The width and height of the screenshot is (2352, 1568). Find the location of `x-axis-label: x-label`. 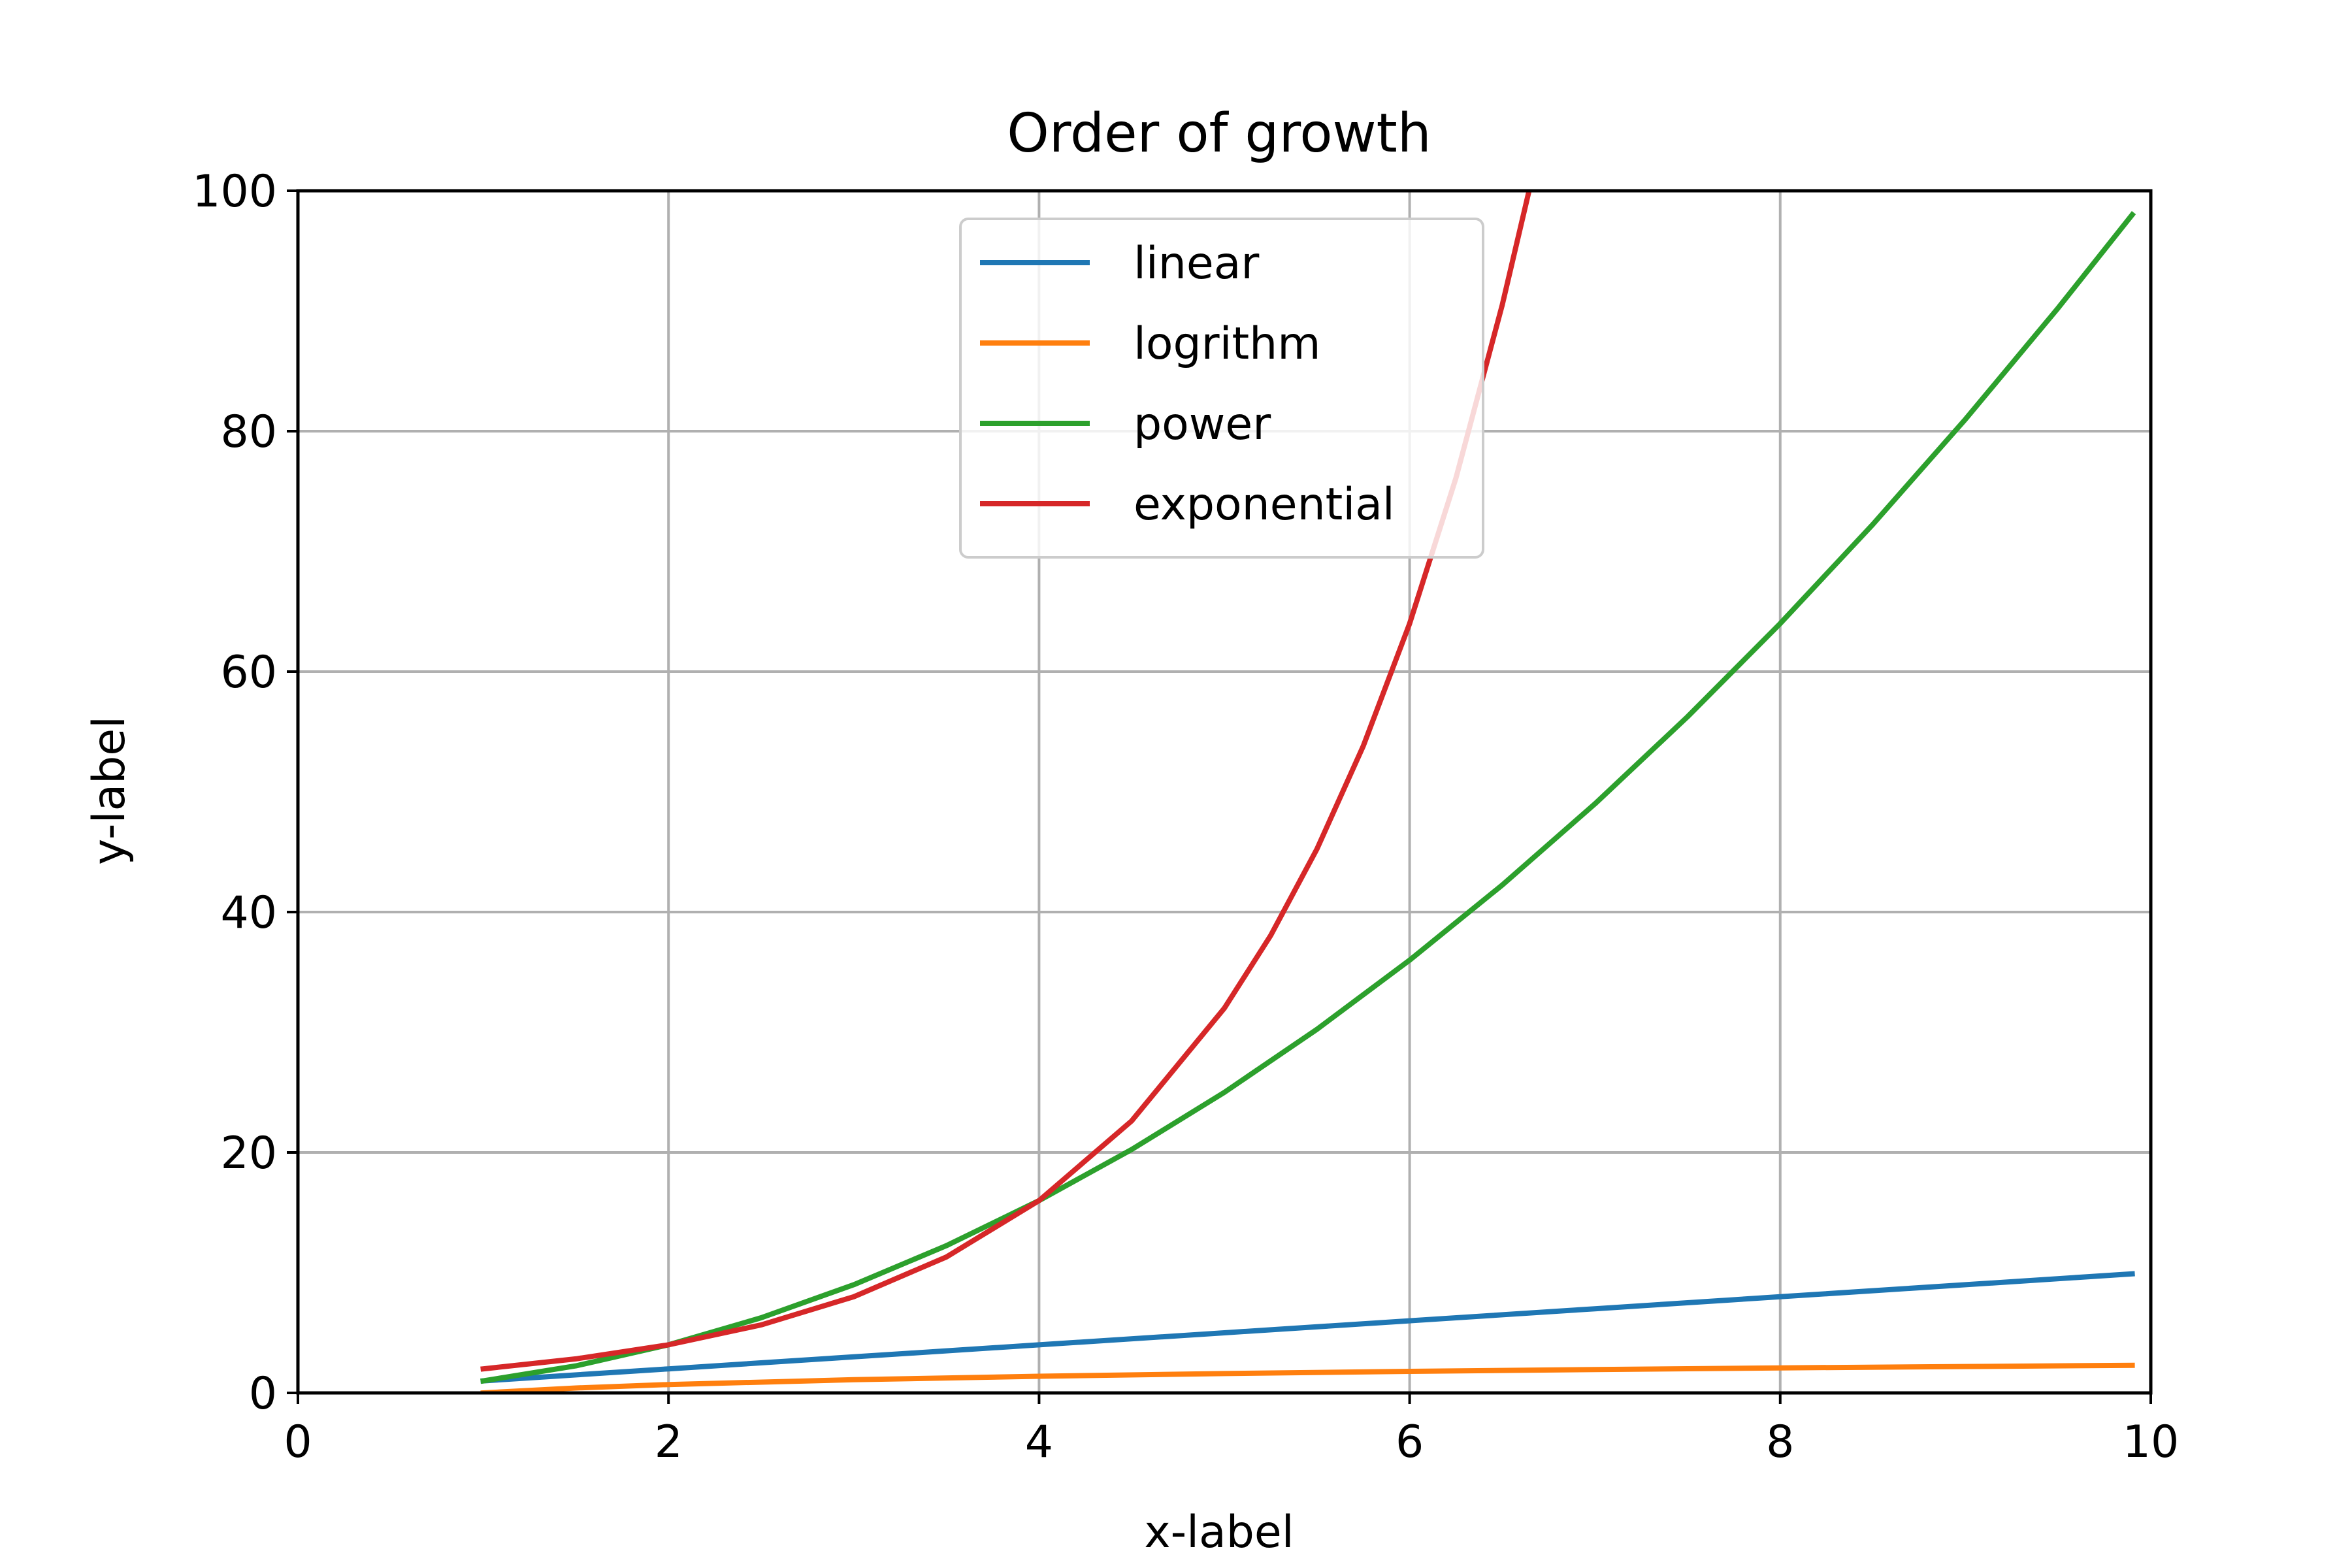

x-axis-label: x-label is located at coordinates (1219, 1532).